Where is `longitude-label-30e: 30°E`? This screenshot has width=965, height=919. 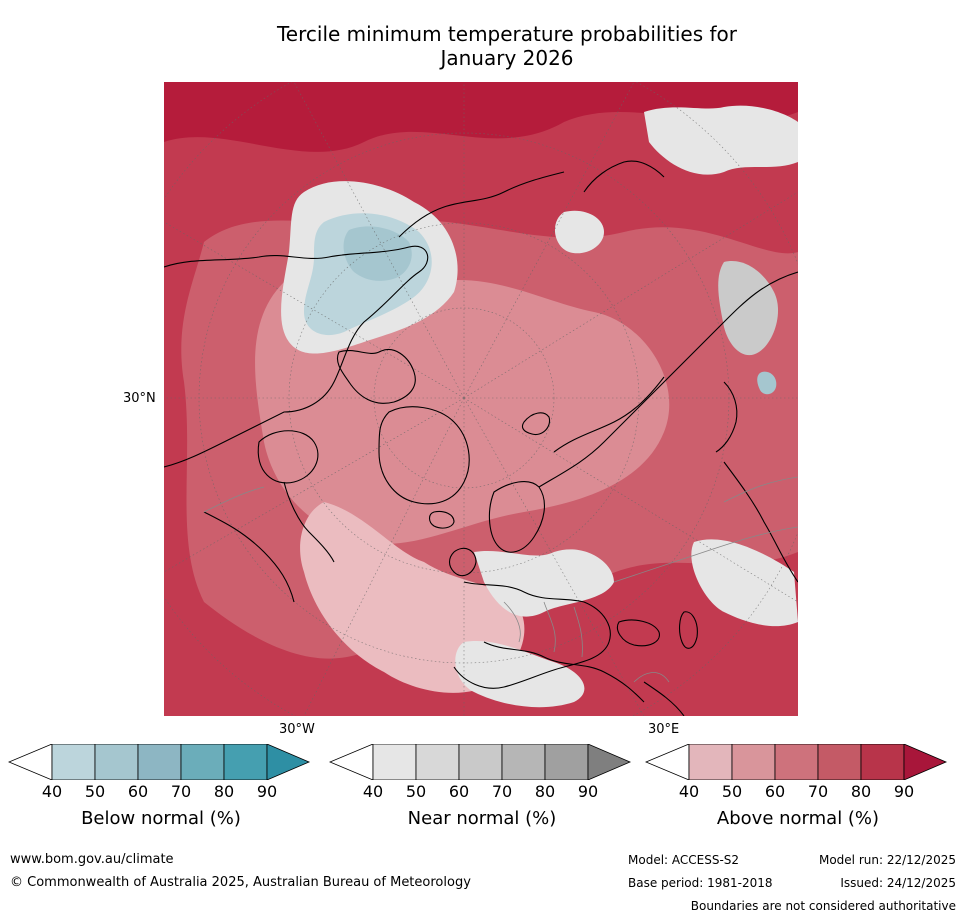 longitude-label-30e: 30°E is located at coordinates (664, 729).